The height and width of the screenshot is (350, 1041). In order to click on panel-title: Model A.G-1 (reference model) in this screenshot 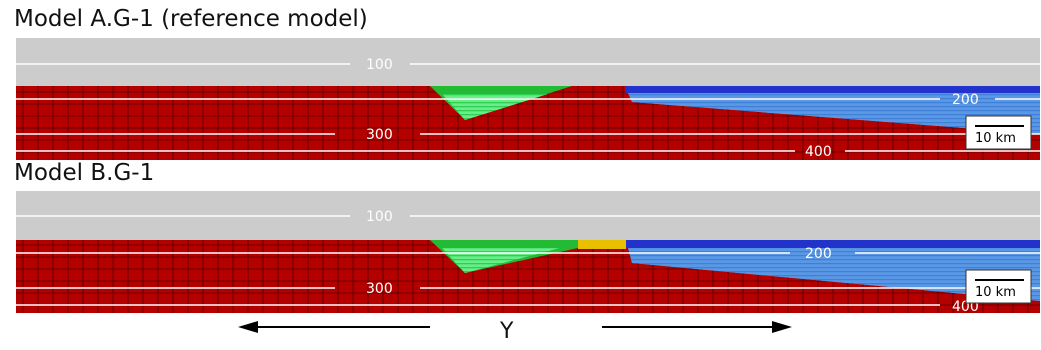, I will do `click(191, 19)`.